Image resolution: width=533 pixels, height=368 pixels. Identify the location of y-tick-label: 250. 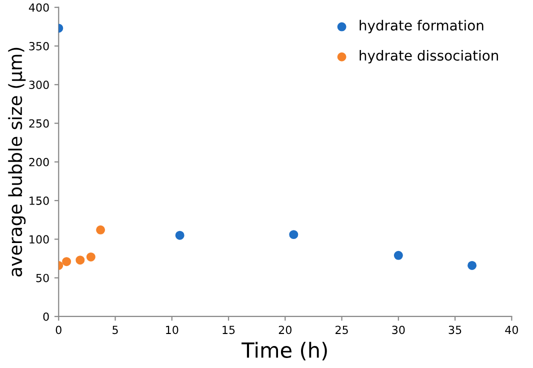
(39, 123).